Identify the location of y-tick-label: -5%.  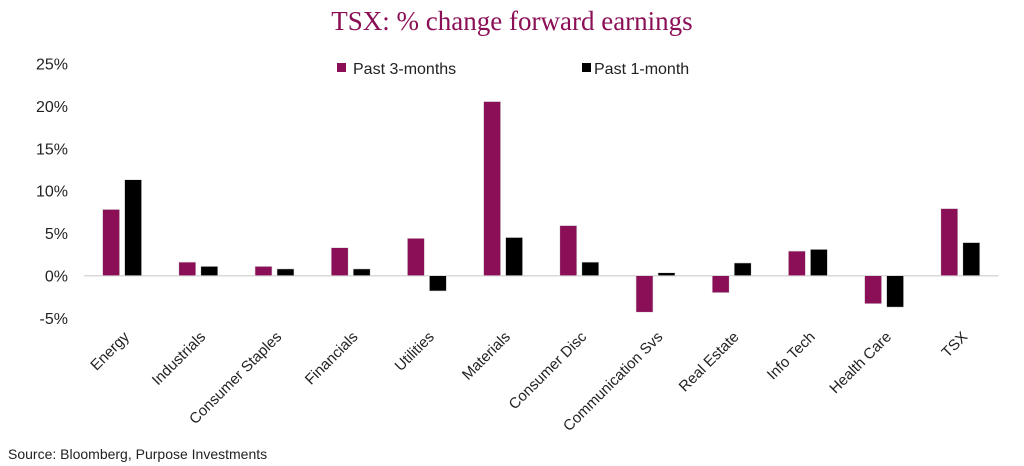
(54, 319).